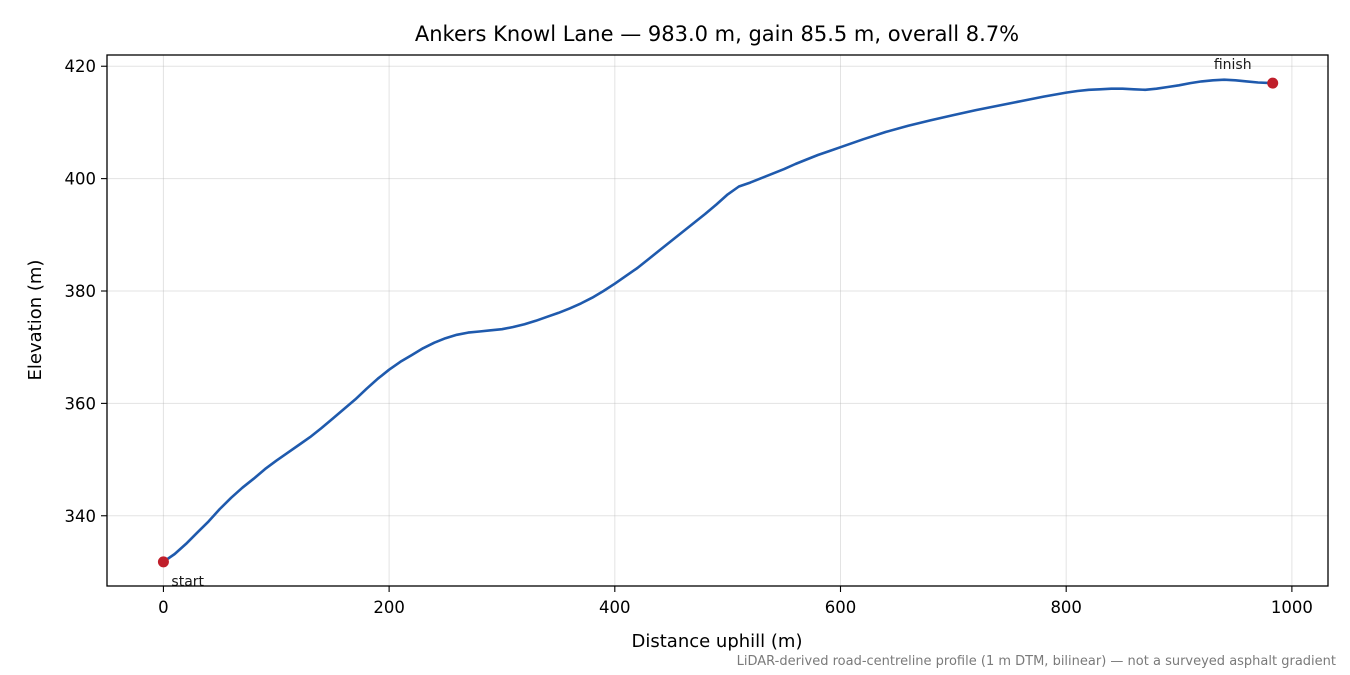 This screenshot has height=675, width=1350. What do you see at coordinates (389, 607) in the screenshot?
I see `x-tick-label: 200` at bounding box center [389, 607].